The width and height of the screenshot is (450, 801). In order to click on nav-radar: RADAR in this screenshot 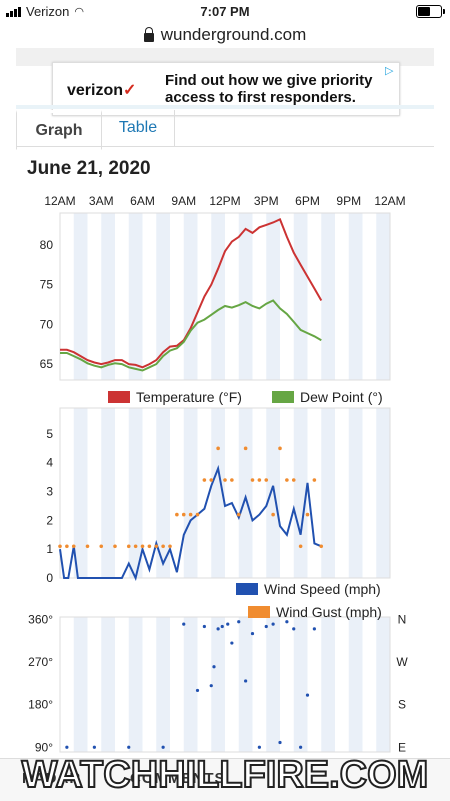, I will do `click(52, 778)`.